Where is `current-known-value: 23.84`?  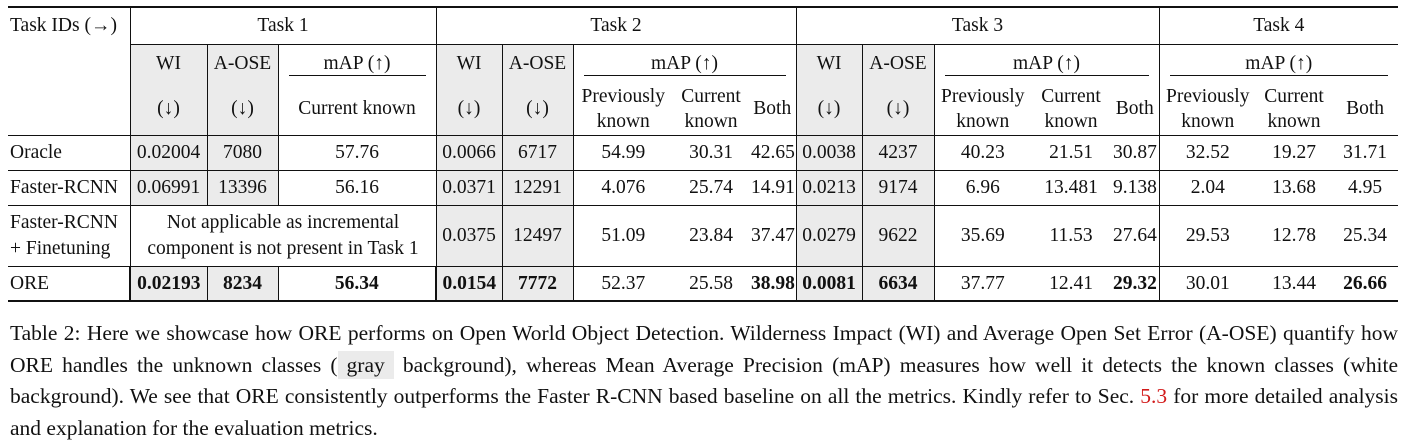 current-known-value: 23.84 is located at coordinates (711, 235).